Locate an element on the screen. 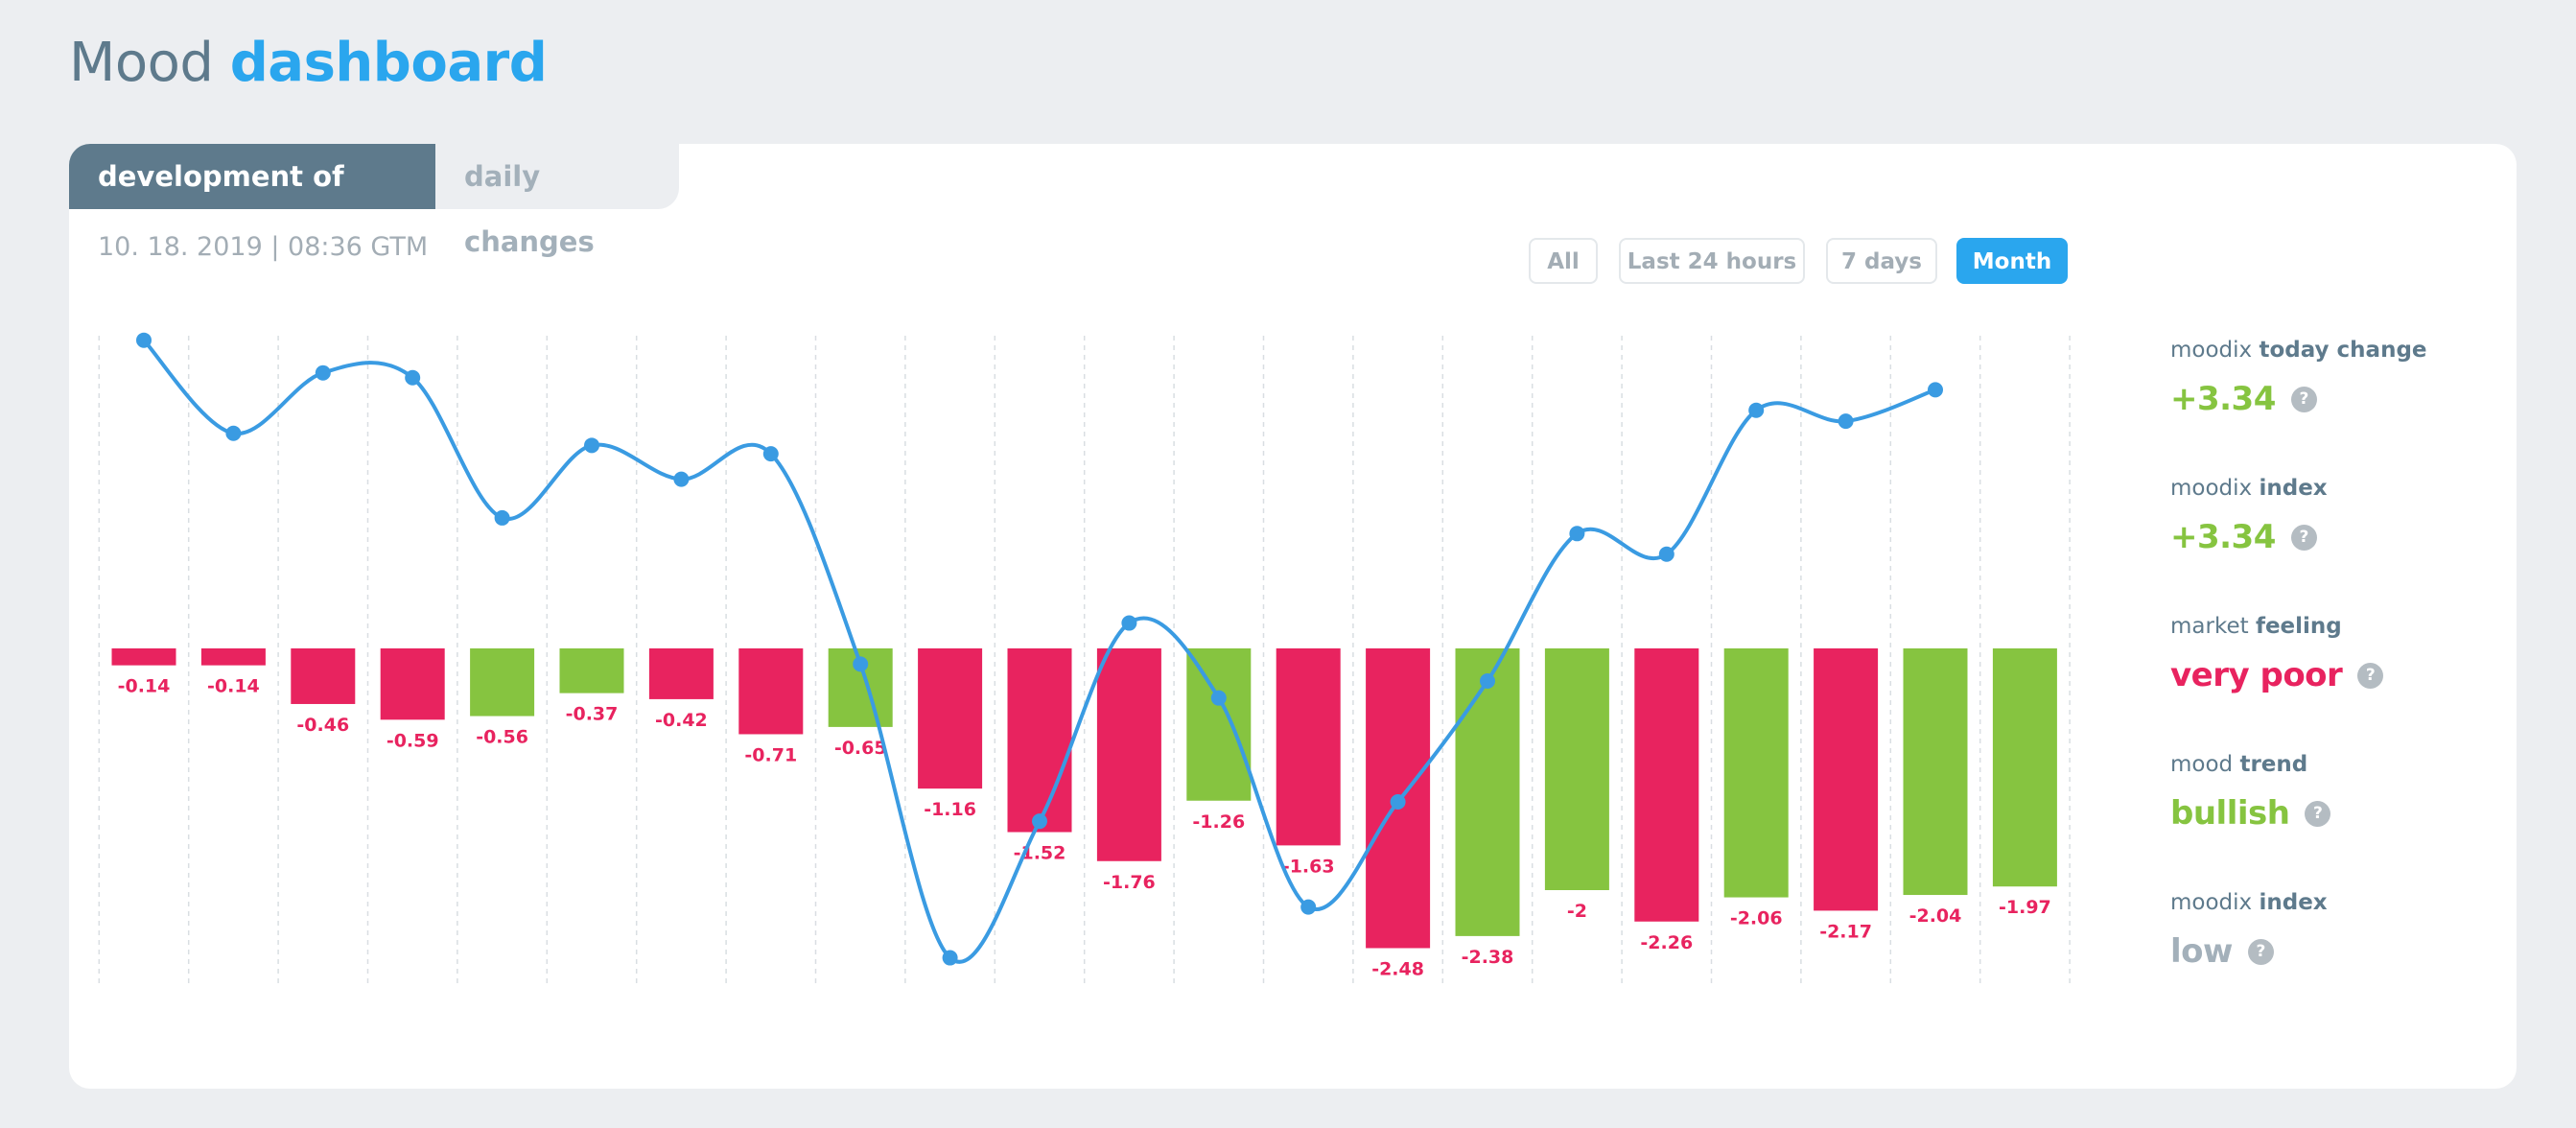 This screenshot has height=1128, width=2576. stat-value: bullish is located at coordinates (2230, 813).